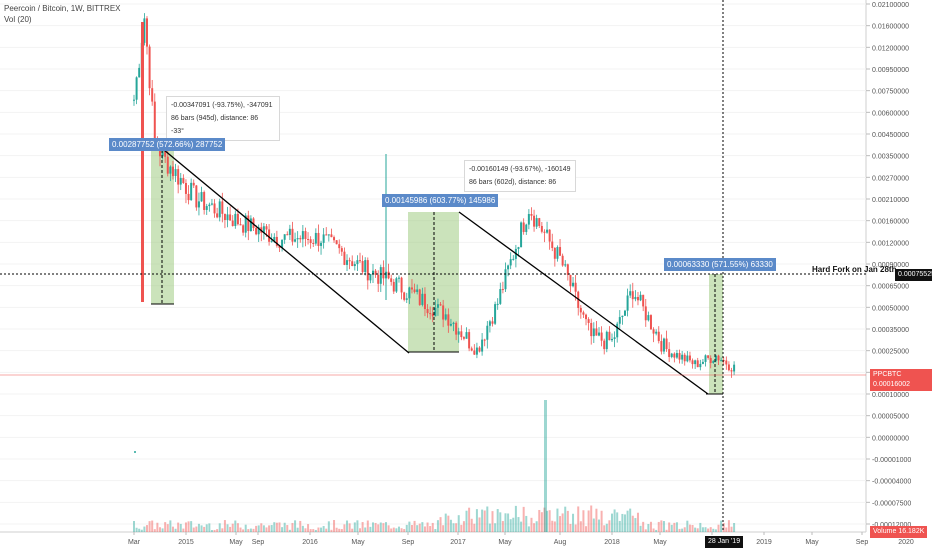 This screenshot has width=932, height=550. Describe the element at coordinates (890, 48) in the screenshot. I see `y-tick-label: 0.01200000` at that location.